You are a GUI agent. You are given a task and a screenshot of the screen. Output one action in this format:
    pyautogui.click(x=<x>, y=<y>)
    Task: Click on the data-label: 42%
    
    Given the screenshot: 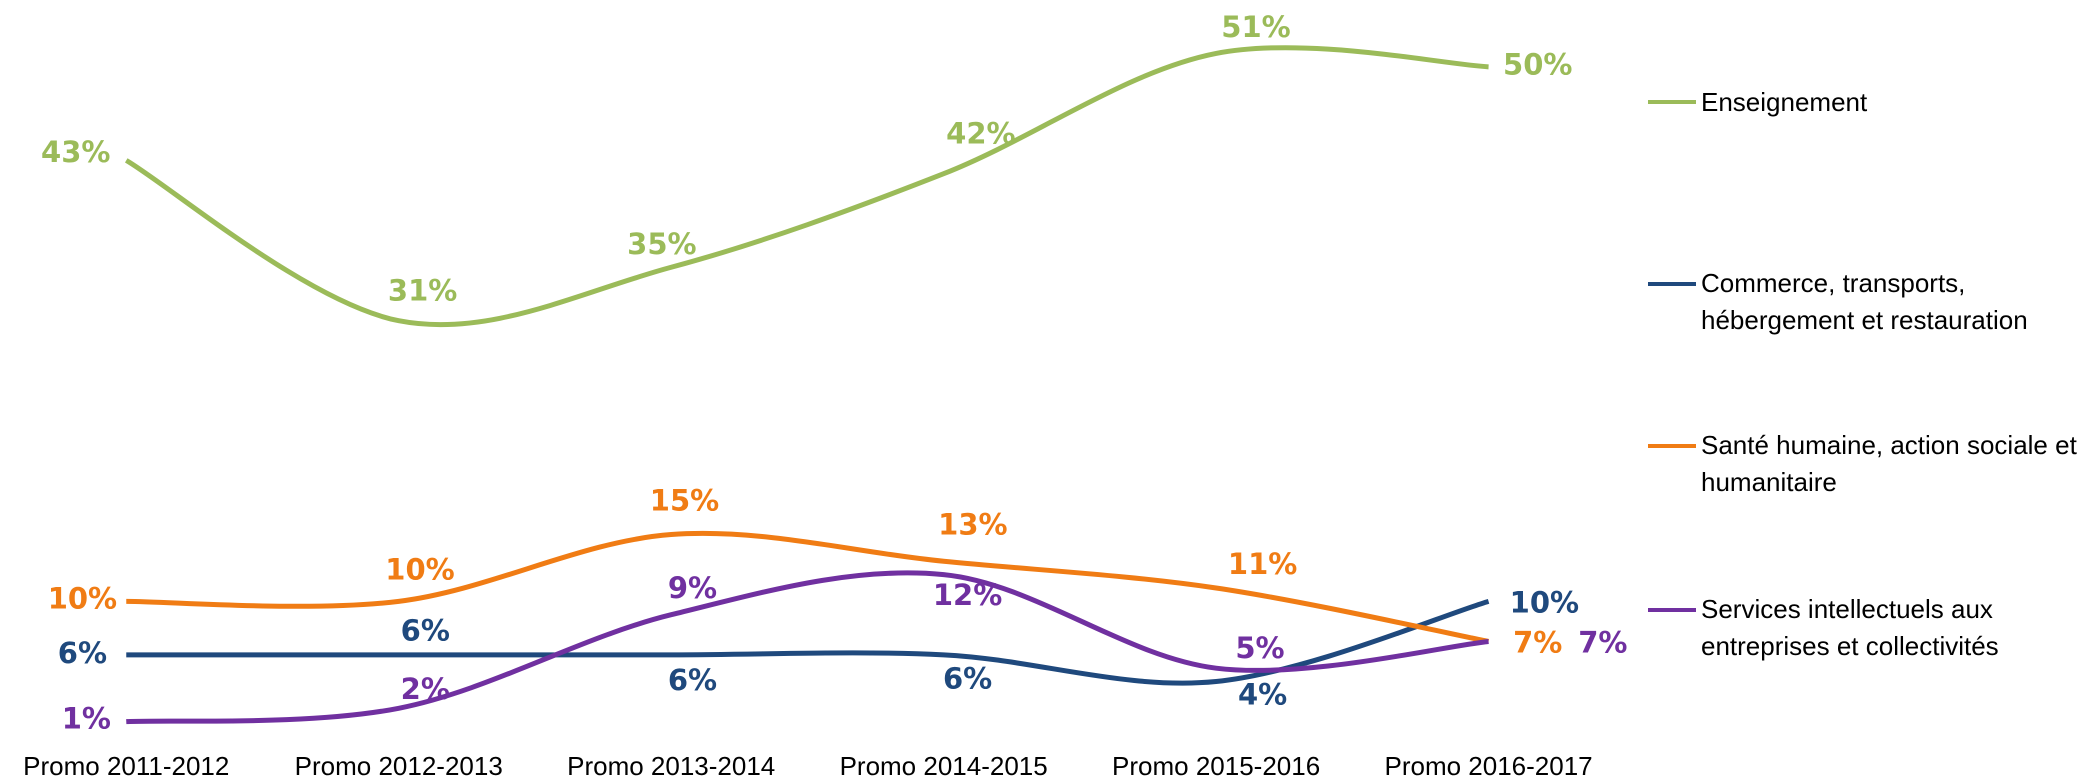 What is the action you would take?
    pyautogui.click(x=980, y=134)
    